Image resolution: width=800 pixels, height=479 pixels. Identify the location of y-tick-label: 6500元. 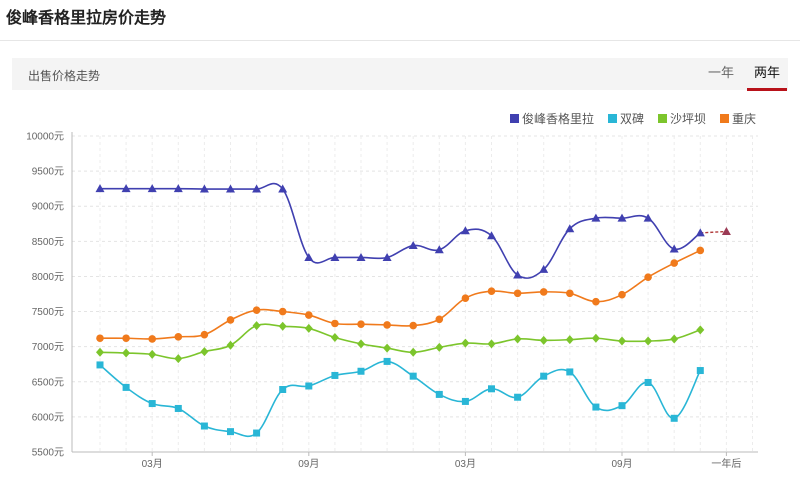
(48, 382).